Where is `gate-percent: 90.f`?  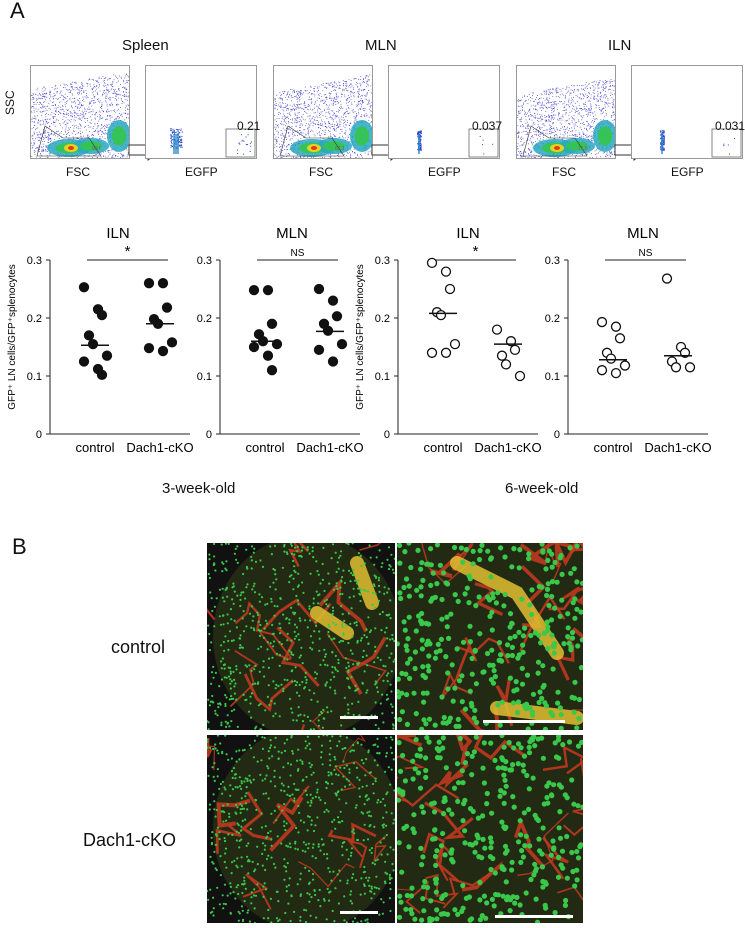
gate-percent: 90.f is located at coordinates (96, 149).